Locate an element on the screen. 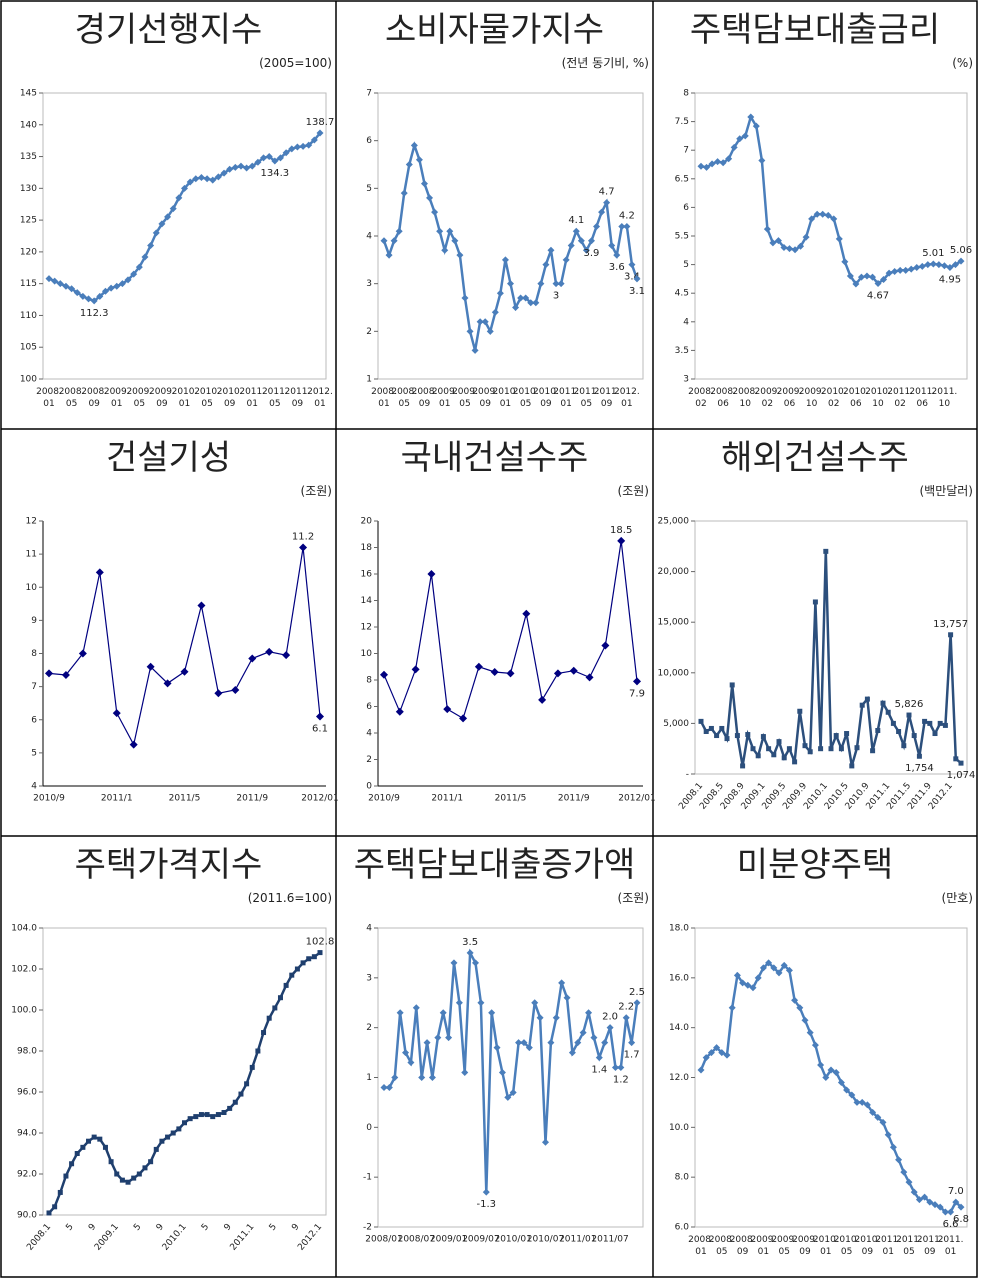 The image size is (983, 1279). chart-unit: (조원) is located at coordinates (633, 898).